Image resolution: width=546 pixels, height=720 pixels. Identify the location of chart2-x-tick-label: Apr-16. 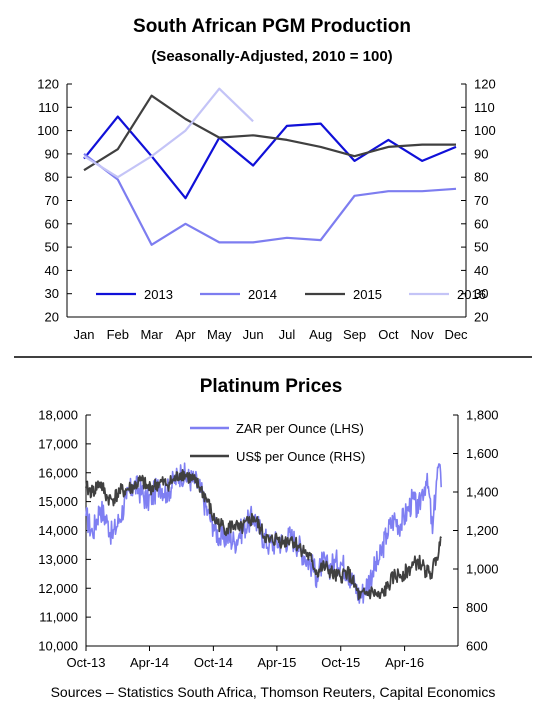
(404, 662).